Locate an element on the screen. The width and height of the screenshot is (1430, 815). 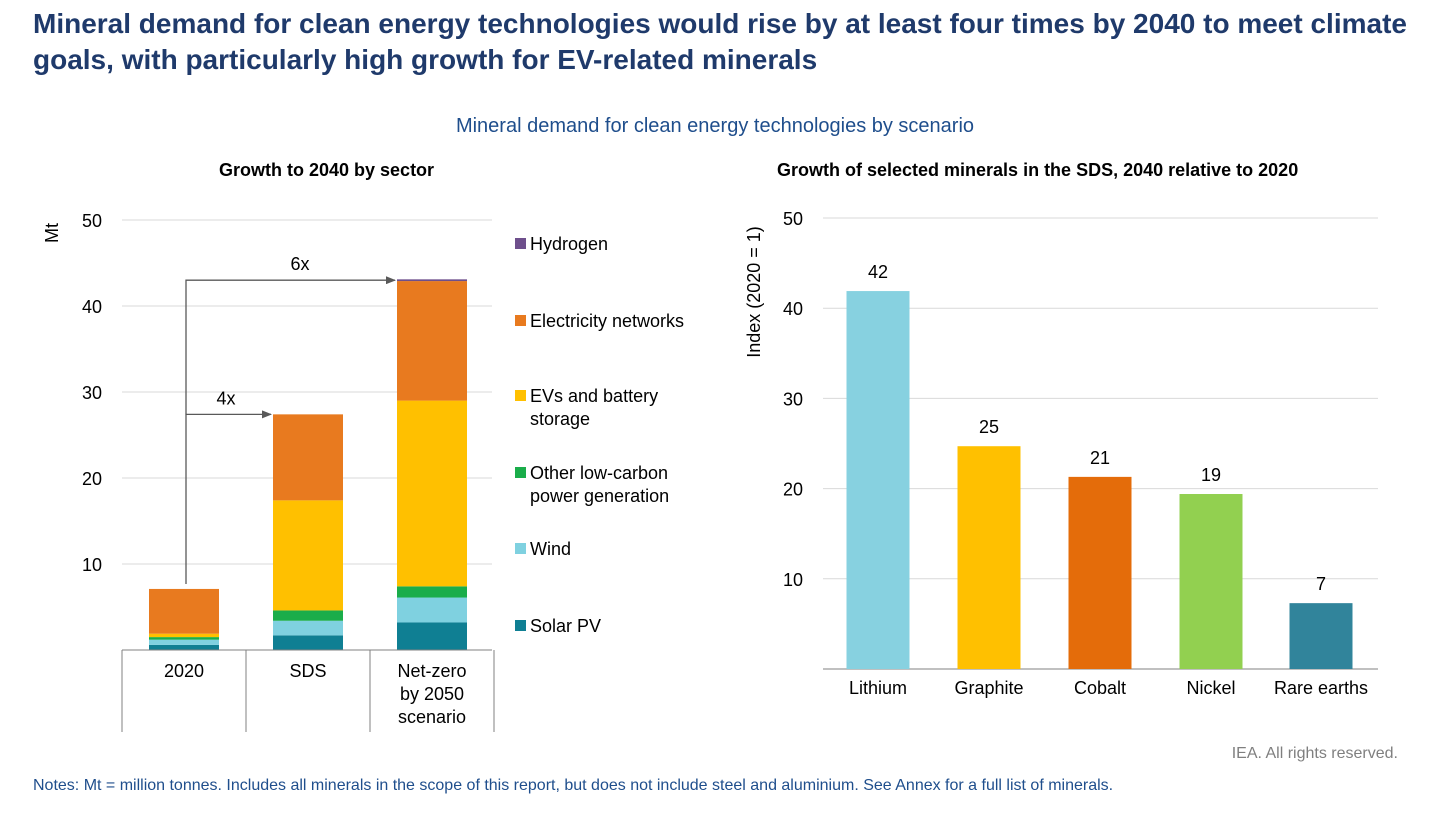
data-label: 19 is located at coordinates (1211, 475).